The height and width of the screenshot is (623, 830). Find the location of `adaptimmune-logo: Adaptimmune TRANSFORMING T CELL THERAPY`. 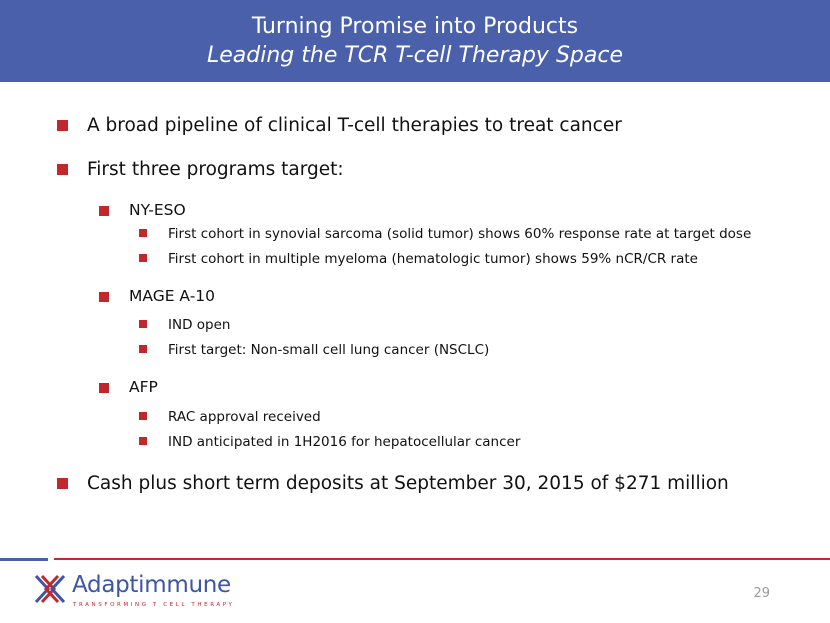

adaptimmune-logo: Adaptimmune TRANSFORMING T CELL THERAPY is located at coordinates (131, 592).